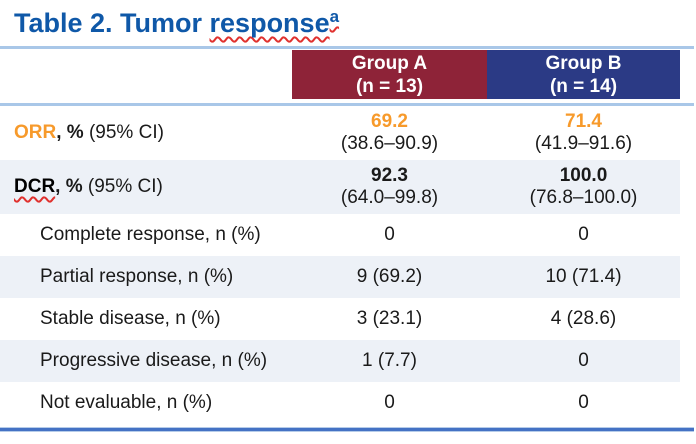 The height and width of the screenshot is (444, 696). What do you see at coordinates (137, 276) in the screenshot?
I see `row-label: Partial response, n (%)` at bounding box center [137, 276].